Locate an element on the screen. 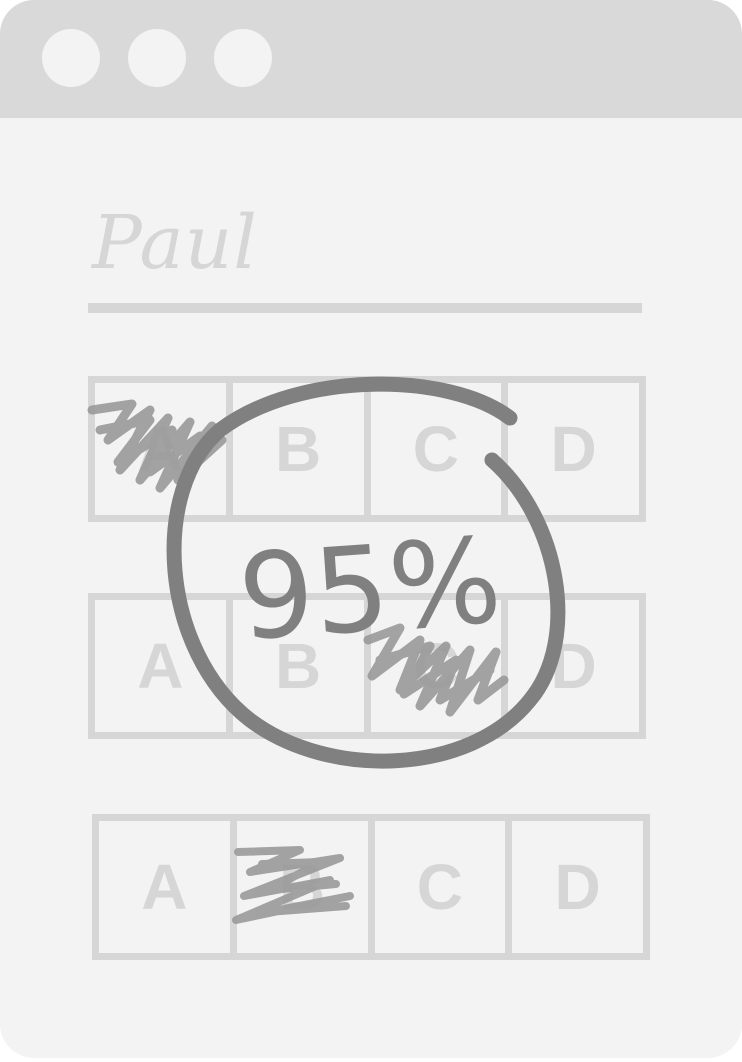 The height and width of the screenshot is (1062, 742). student-name: Paul is located at coordinates (175, 243).